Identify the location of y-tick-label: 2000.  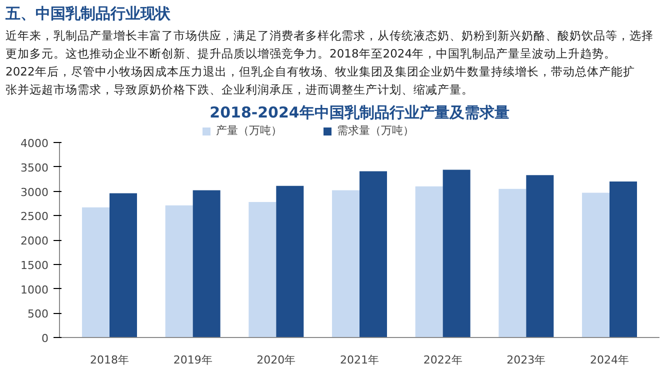
(34, 241).